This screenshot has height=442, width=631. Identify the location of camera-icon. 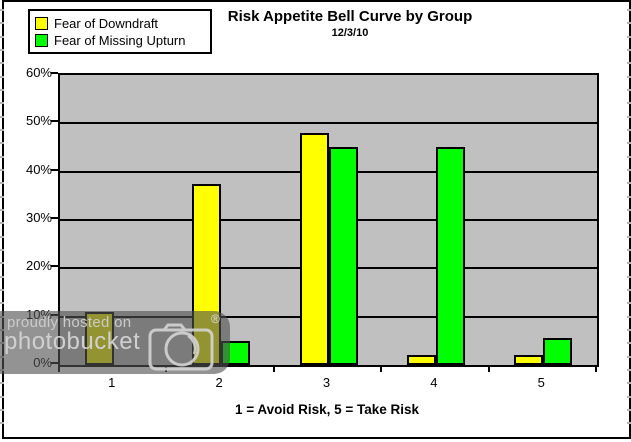
(181, 347).